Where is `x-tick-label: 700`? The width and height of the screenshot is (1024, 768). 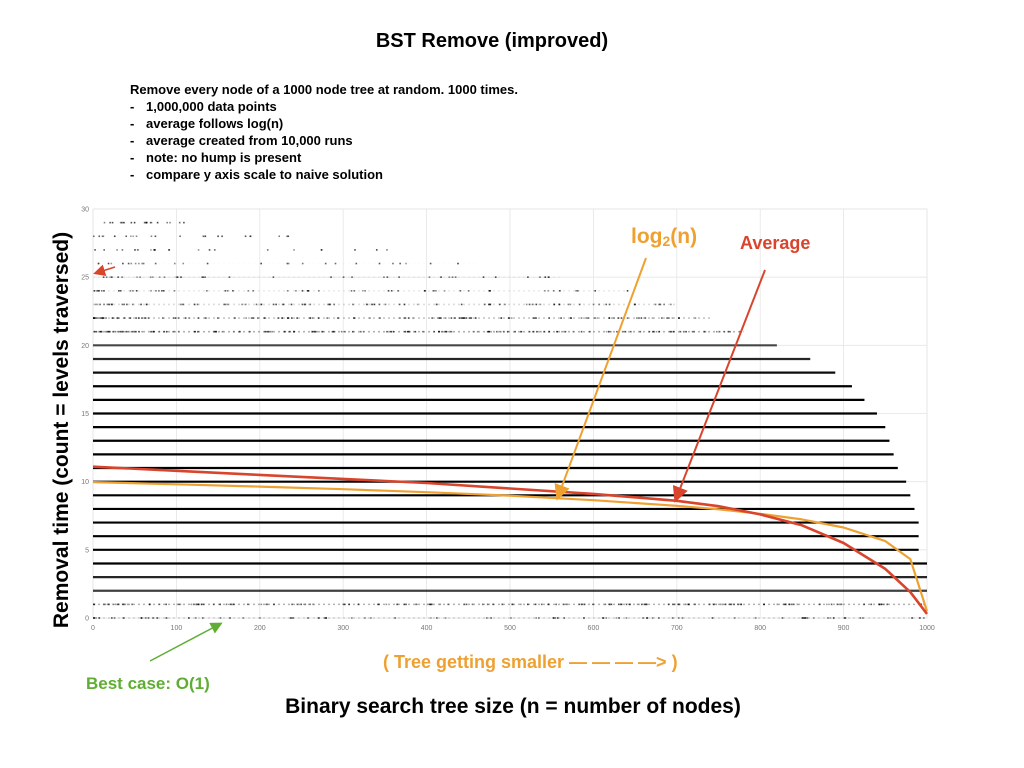
x-tick-label: 700 is located at coordinates (677, 628).